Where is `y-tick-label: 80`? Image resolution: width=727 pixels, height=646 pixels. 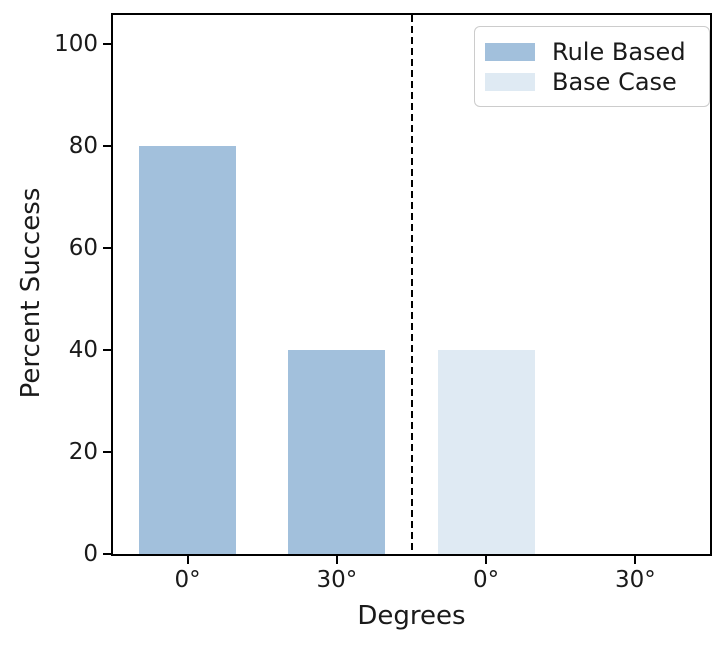 y-tick-label: 80 is located at coordinates (83, 146).